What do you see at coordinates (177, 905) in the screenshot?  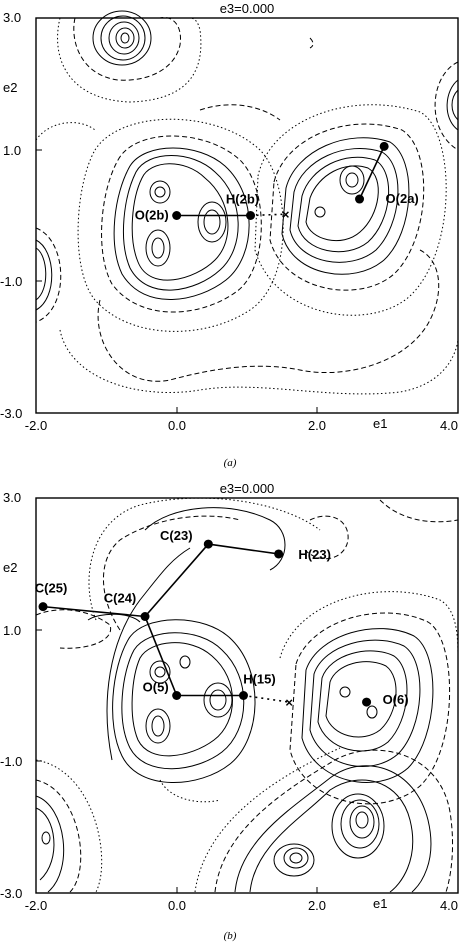 I see `panel-b-xtick-1: 0.0` at bounding box center [177, 905].